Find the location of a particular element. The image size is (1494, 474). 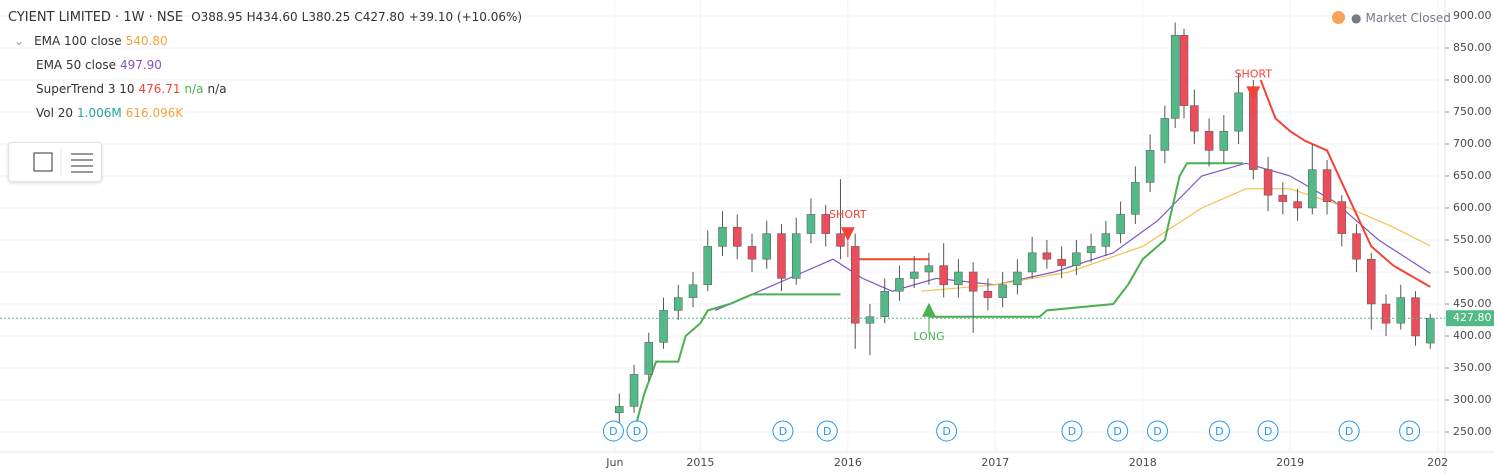

symbol: CYIENT LIMITED · 1W · NSE is located at coordinates (96, 17).